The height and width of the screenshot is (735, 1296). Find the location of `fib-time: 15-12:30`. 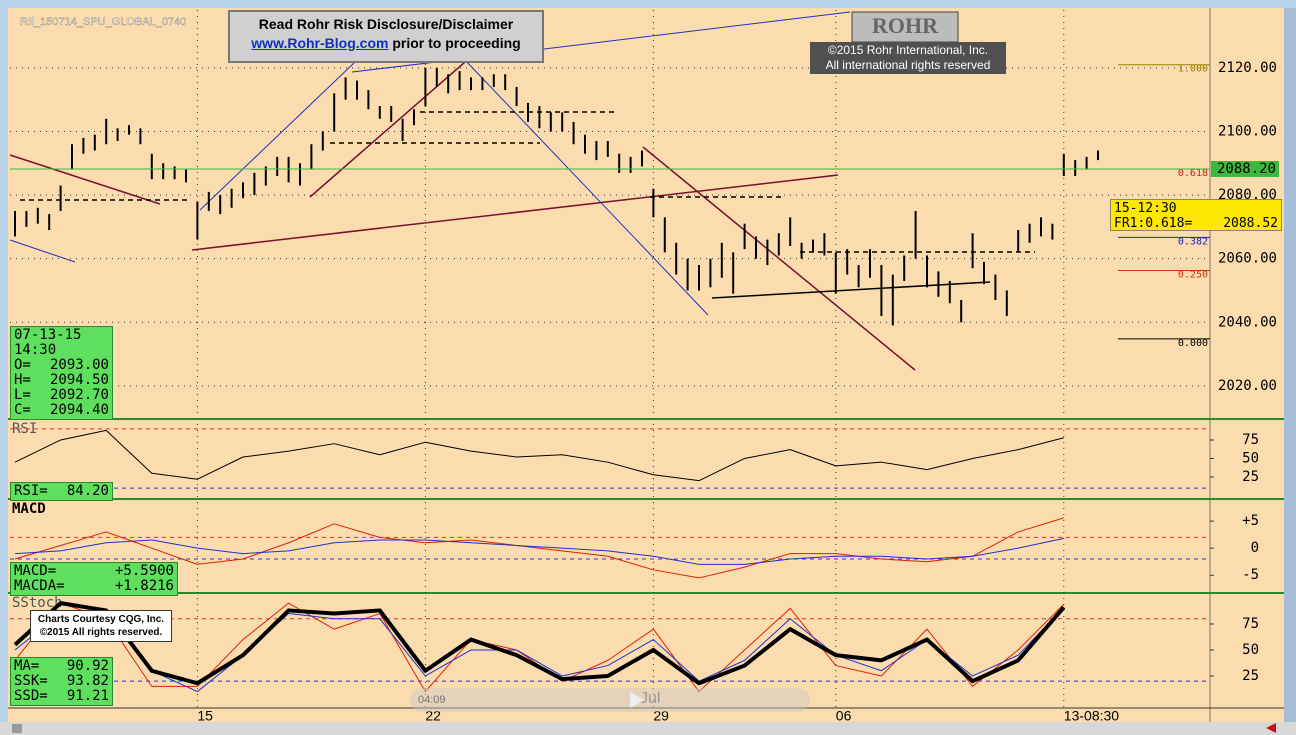

fib-time: 15-12:30 is located at coordinates (1145, 208).